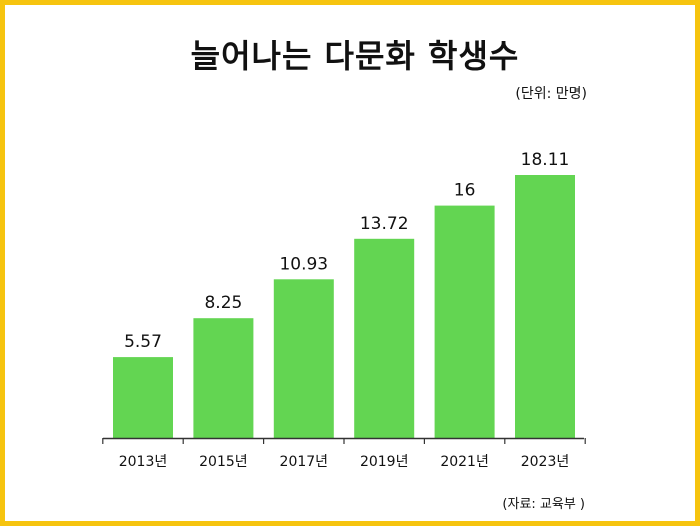  Describe the element at coordinates (303, 264) in the screenshot. I see `value-label-2017년: 10.93` at that location.